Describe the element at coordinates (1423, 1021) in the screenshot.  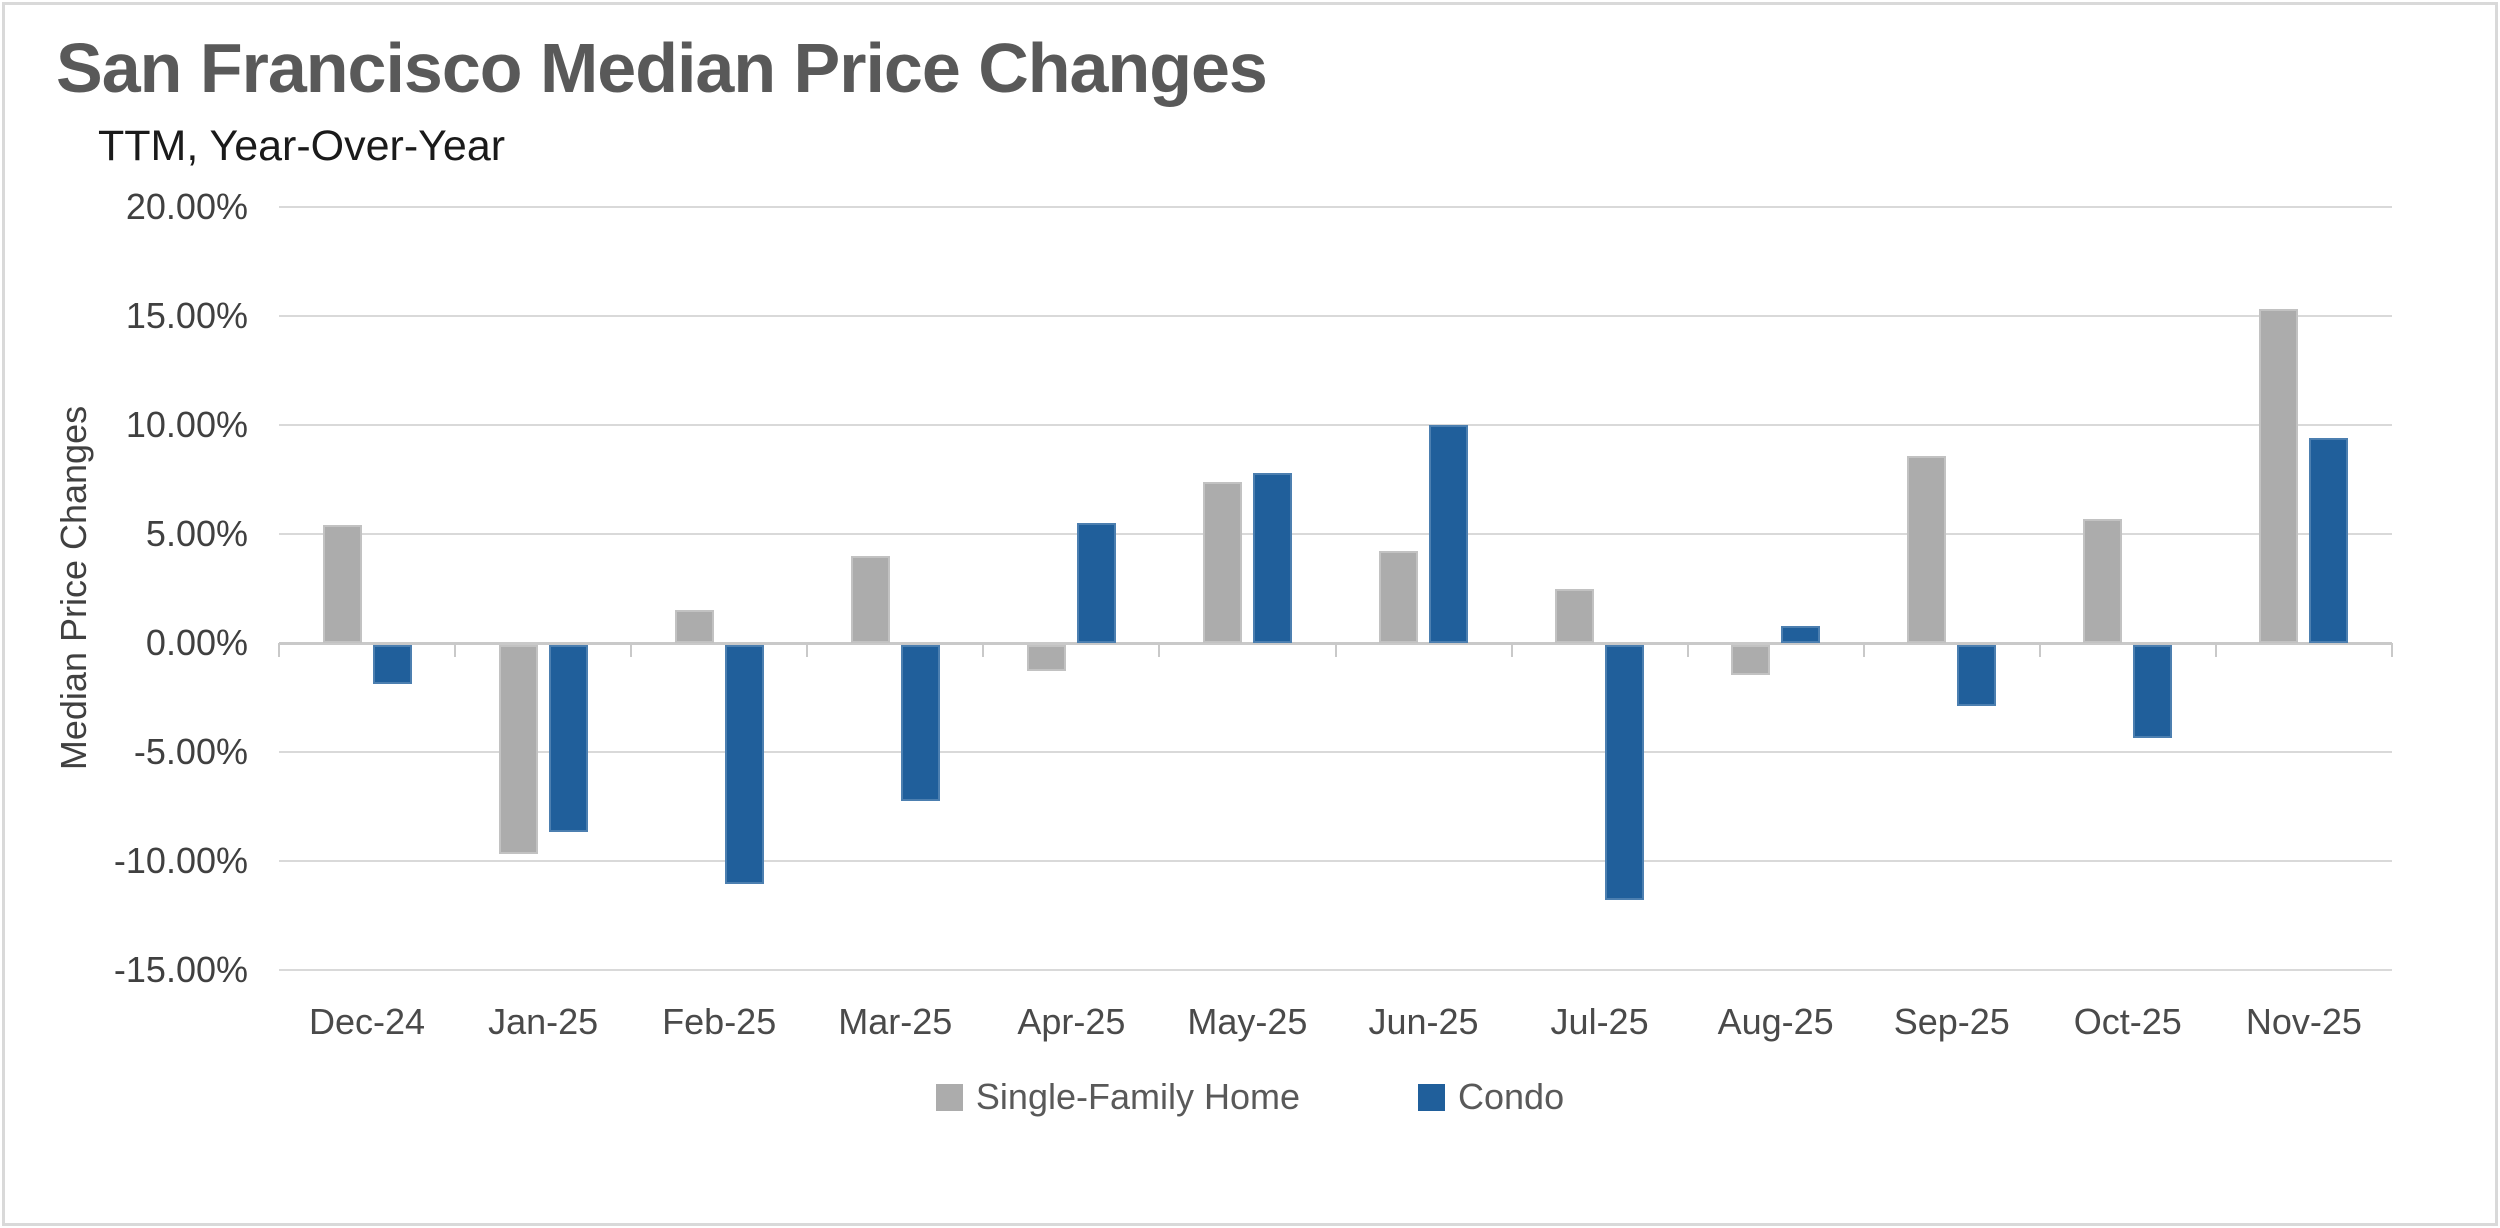
I see `x-axis-label-jun-25: Jun-25` at that location.